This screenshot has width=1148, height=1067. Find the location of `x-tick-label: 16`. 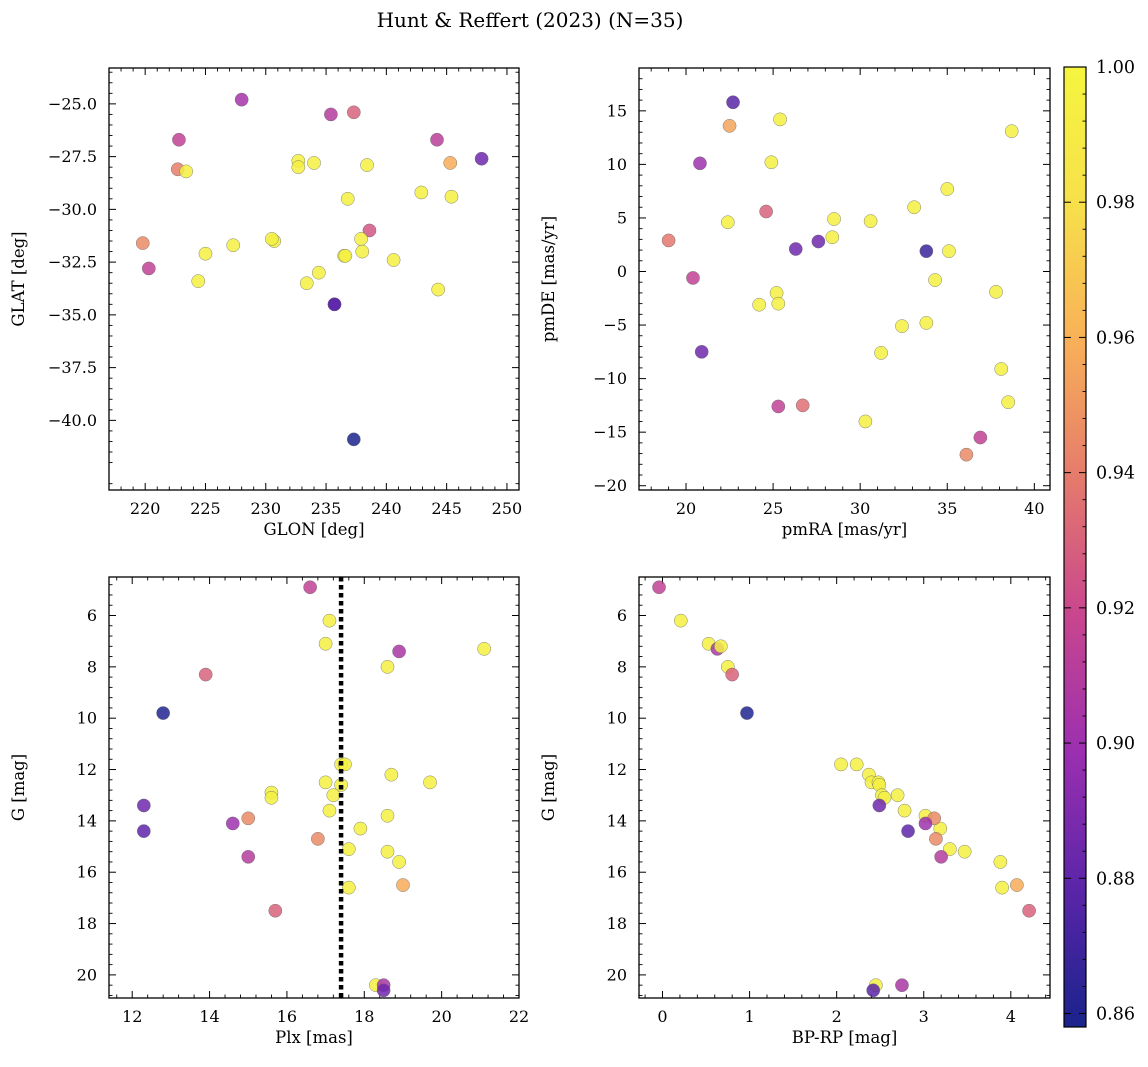

x-tick-label: 16 is located at coordinates (287, 1016).